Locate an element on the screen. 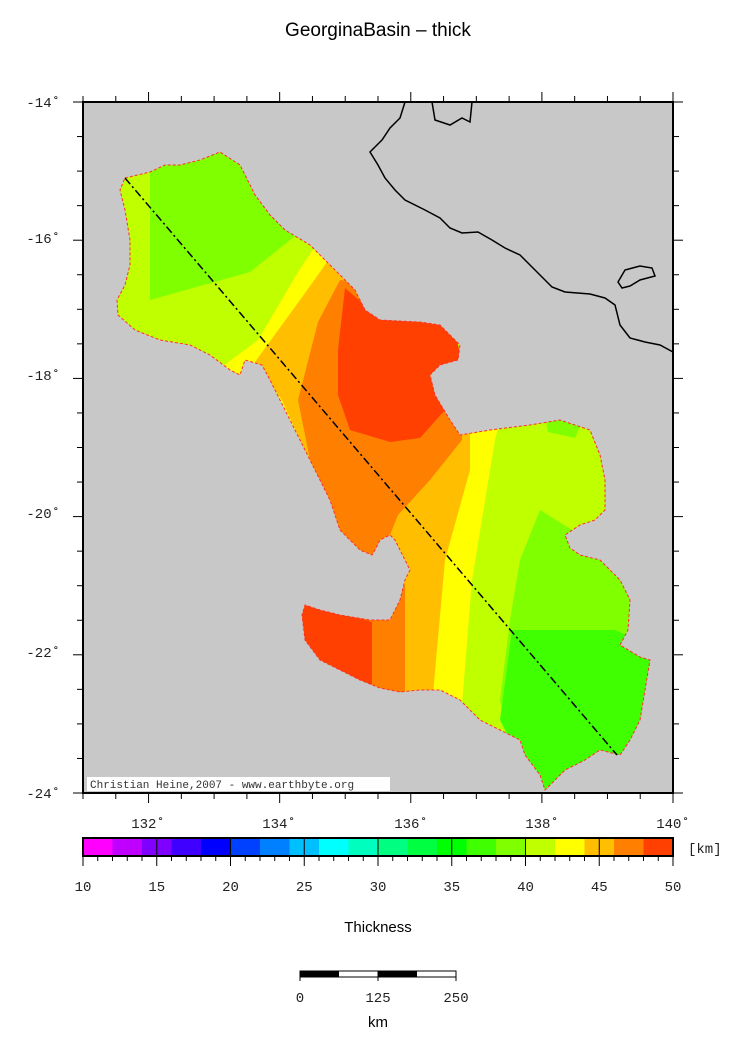  coastline is located at coordinates (521, 227).